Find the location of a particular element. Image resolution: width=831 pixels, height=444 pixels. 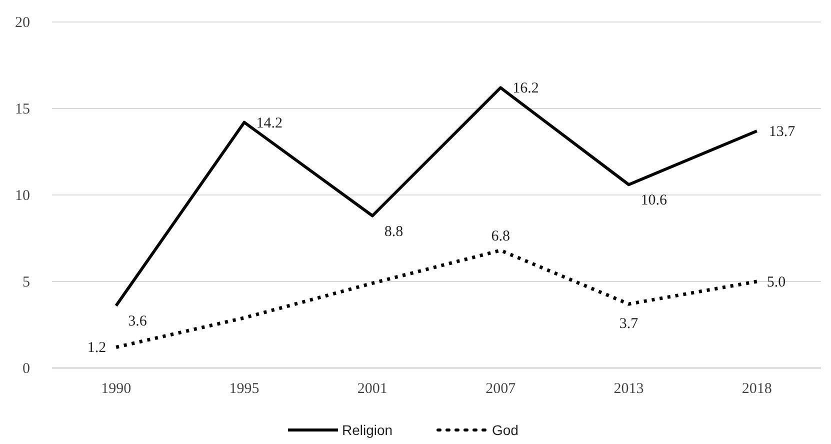

data-label: 6.8 is located at coordinates (500, 236).